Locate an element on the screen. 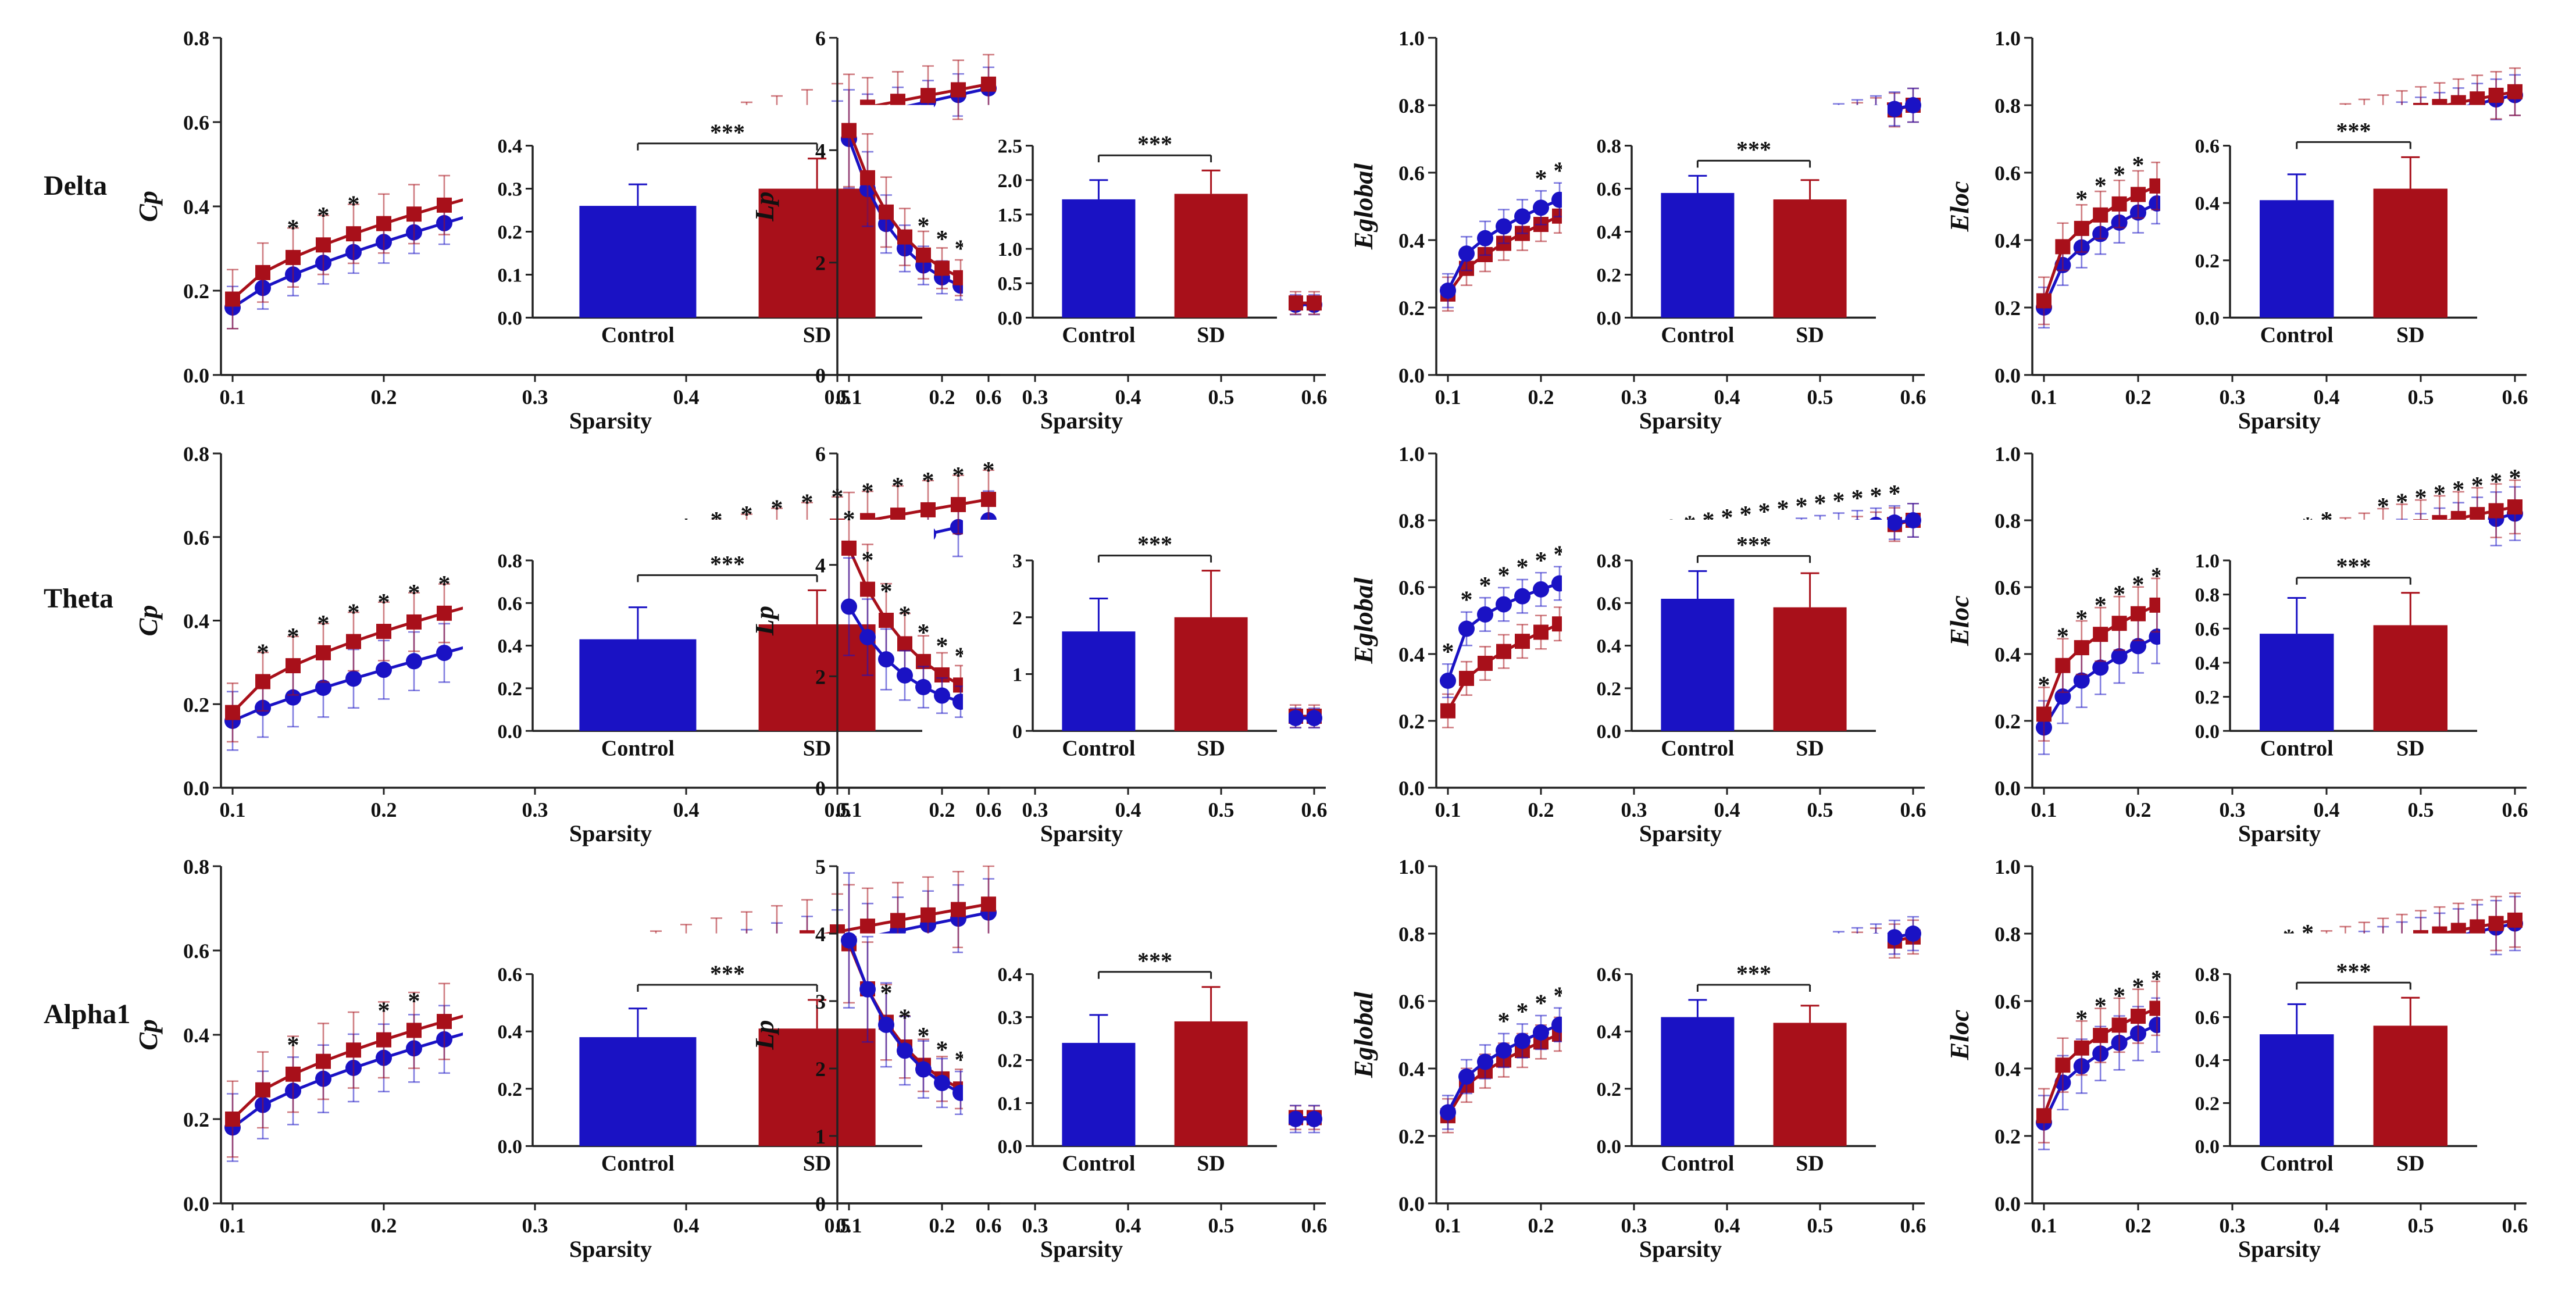 The height and width of the screenshot is (1290, 2576). y-tick-label: 3 is located at coordinates (821, 1001).